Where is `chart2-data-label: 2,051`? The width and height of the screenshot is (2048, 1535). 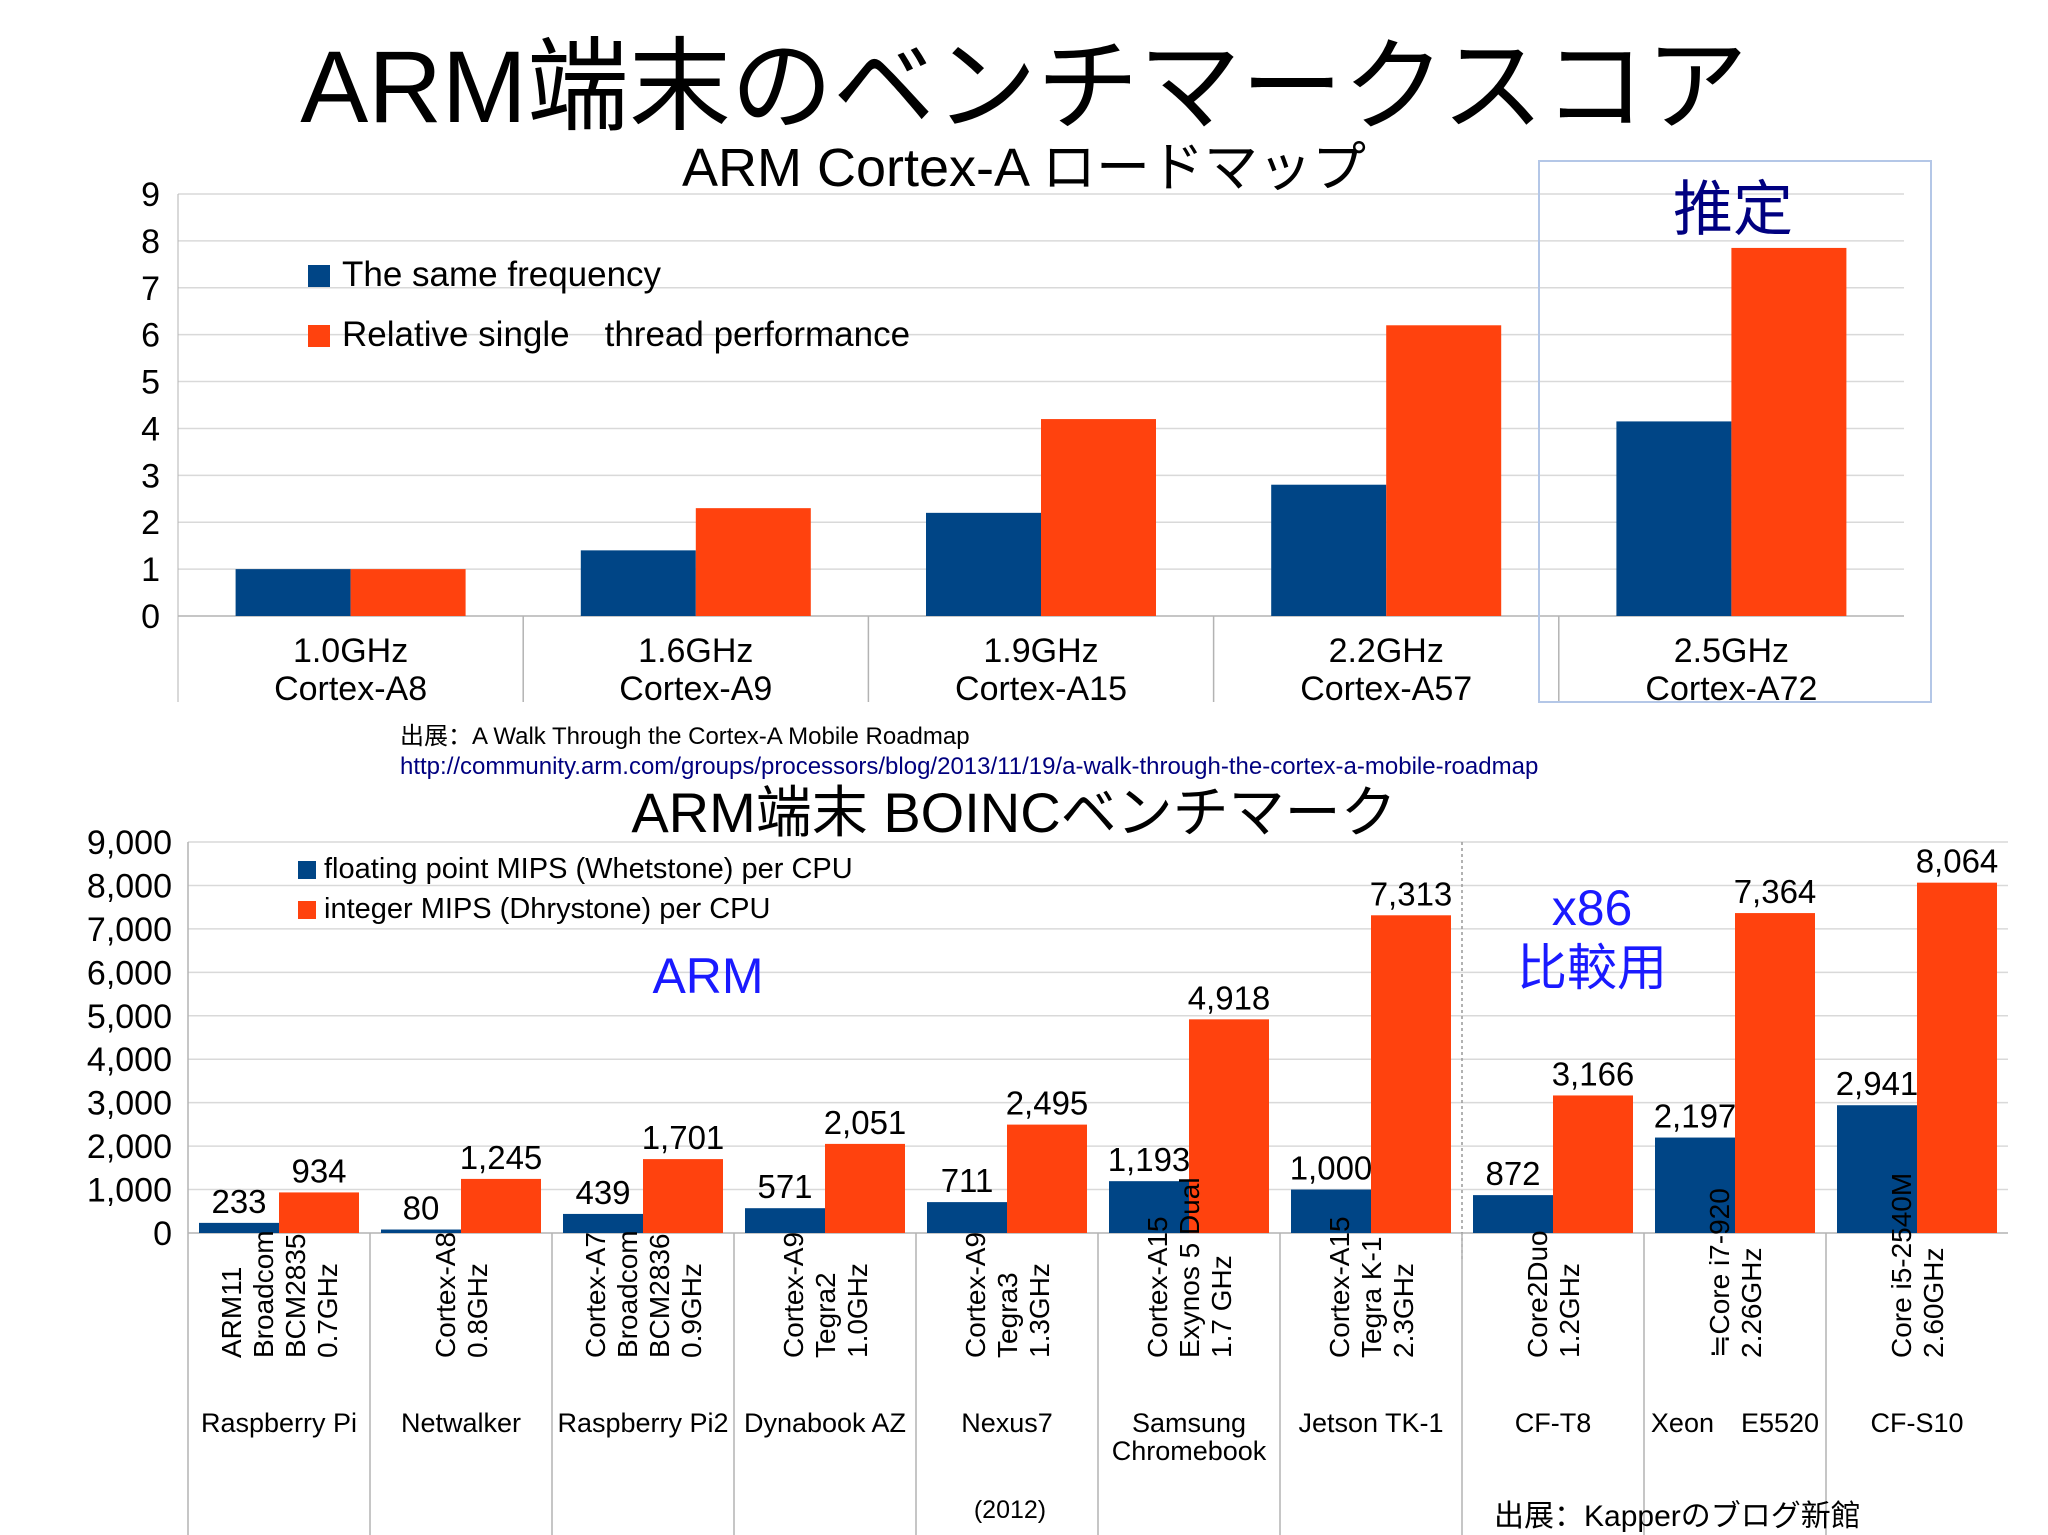 chart2-data-label: 2,051 is located at coordinates (865, 1122).